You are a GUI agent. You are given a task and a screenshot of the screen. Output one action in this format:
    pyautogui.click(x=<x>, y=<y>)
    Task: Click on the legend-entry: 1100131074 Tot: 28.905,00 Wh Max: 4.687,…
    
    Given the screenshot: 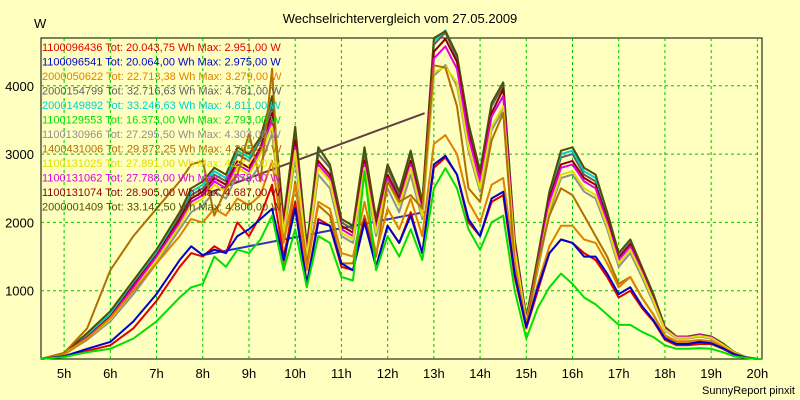 What is the action you would take?
    pyautogui.click(x=161, y=193)
    